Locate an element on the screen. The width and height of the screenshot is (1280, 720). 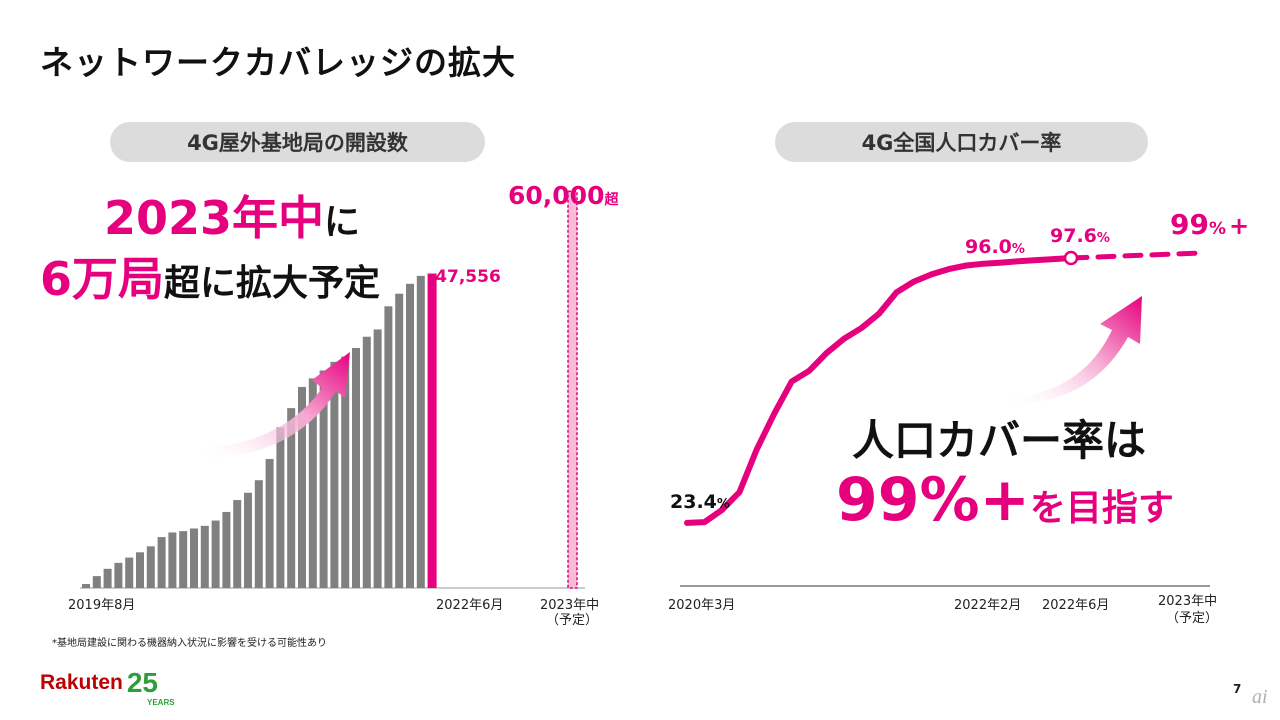
coverage-start-label: 23.4% is located at coordinates (700, 502).